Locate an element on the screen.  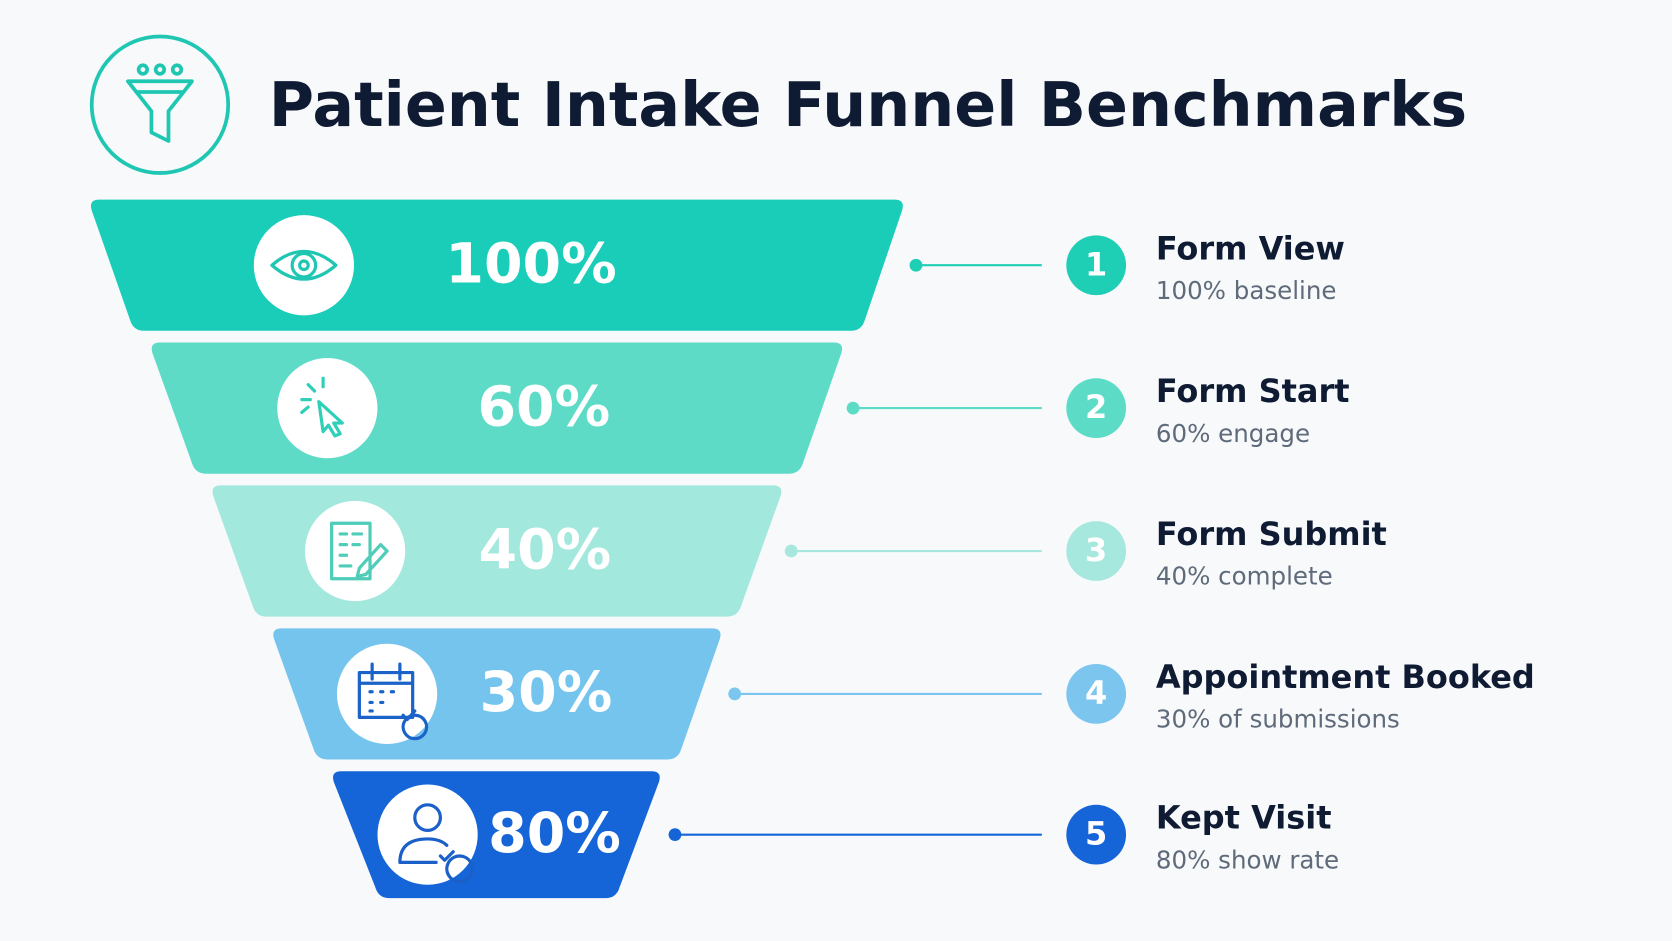
stage-percent: 100% is located at coordinates (530, 264).